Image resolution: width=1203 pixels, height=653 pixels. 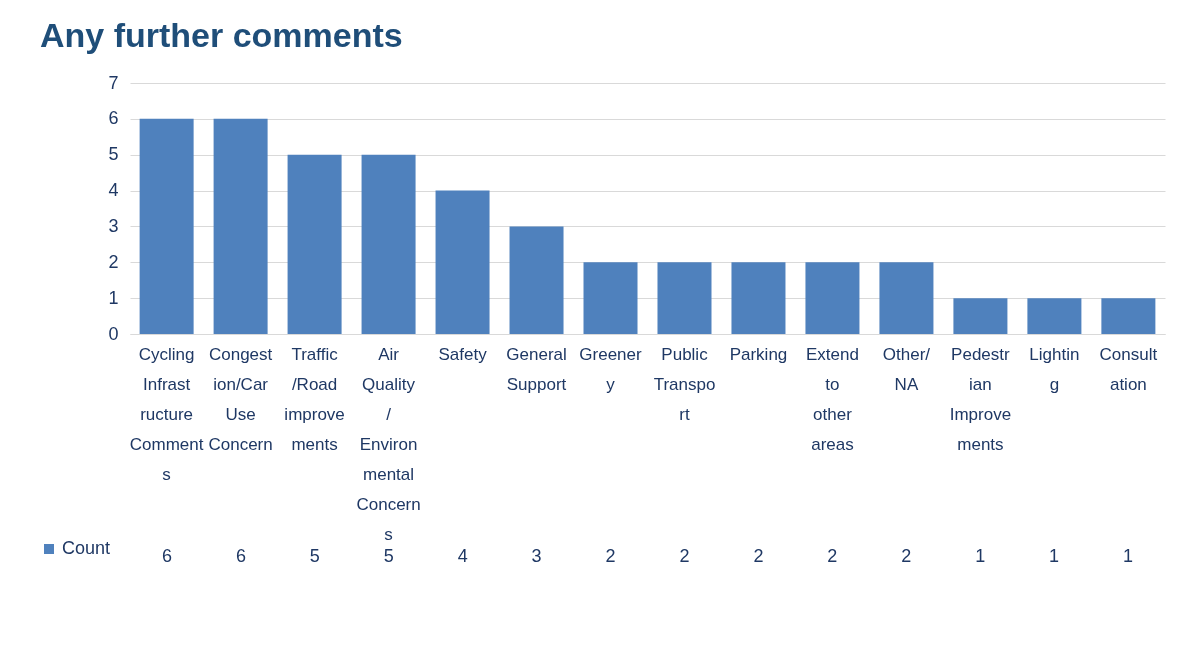 What do you see at coordinates (113, 333) in the screenshot?
I see `y-tick-label: 0` at bounding box center [113, 333].